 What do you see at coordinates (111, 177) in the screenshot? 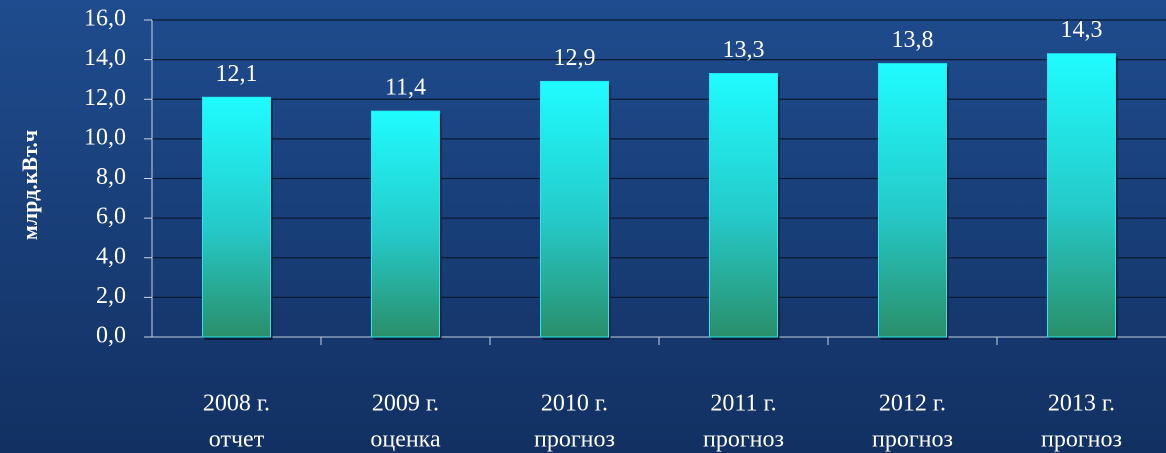
I see `y-tick-label: 8,0` at bounding box center [111, 177].